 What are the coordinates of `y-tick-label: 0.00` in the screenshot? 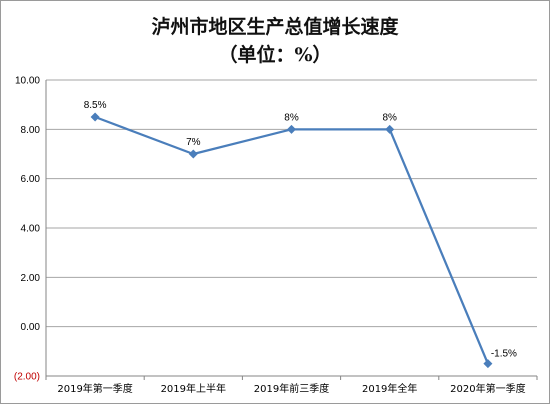 It's located at (31, 327).